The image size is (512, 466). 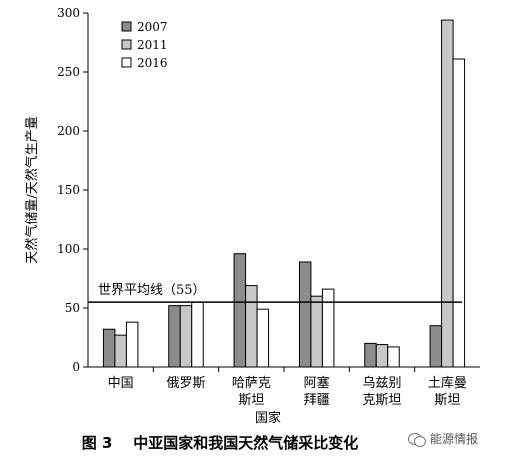 I want to click on world-average-label: 世界平均线（55）, so click(x=152, y=290).